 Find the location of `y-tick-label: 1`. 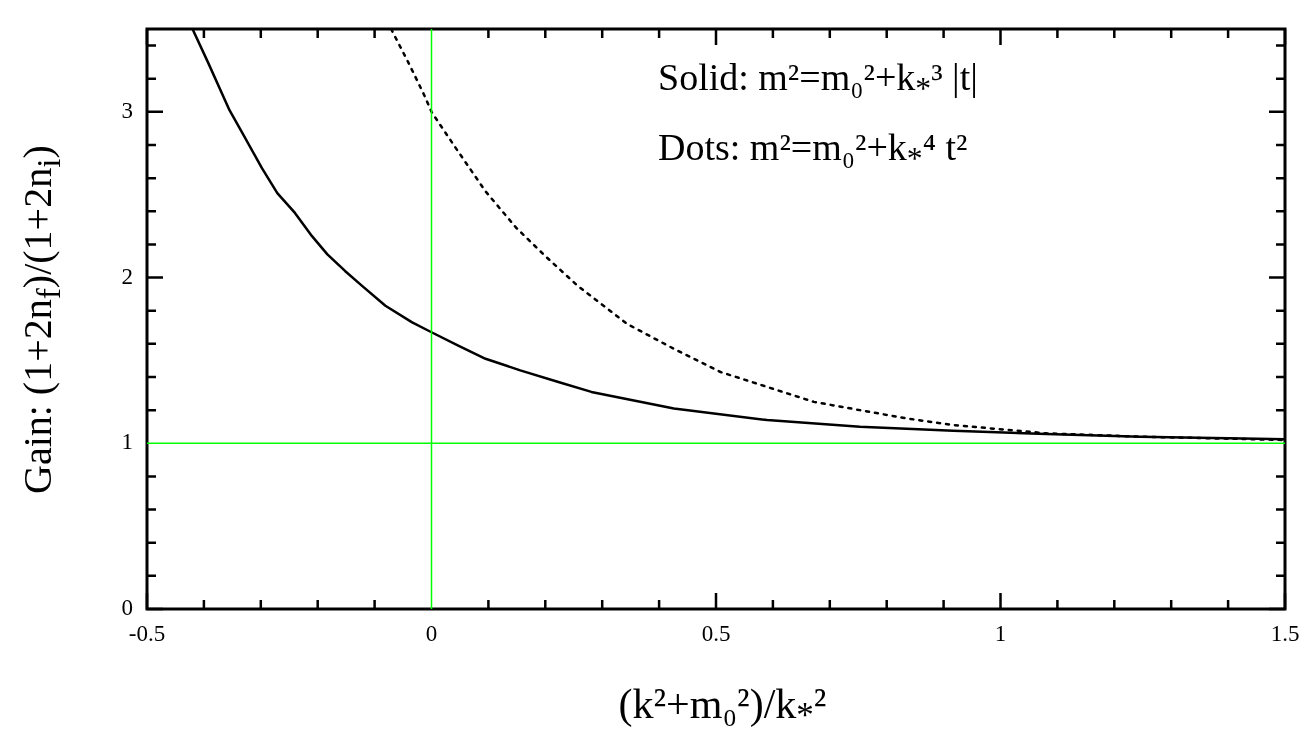

y-tick-label: 1 is located at coordinates (127, 442).